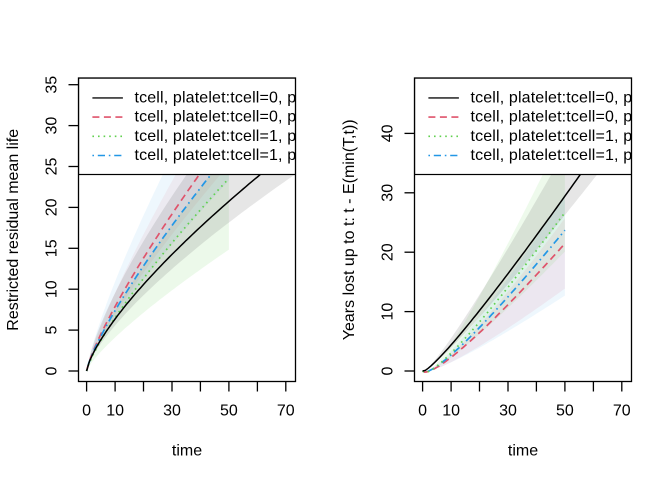 The height and width of the screenshot is (485, 672). What do you see at coordinates (349, 229) in the screenshot?
I see `svg-text:Years lost up to t: t - E(min(: Years lost up to t: t - E(min(T,t))` at bounding box center [349, 229].